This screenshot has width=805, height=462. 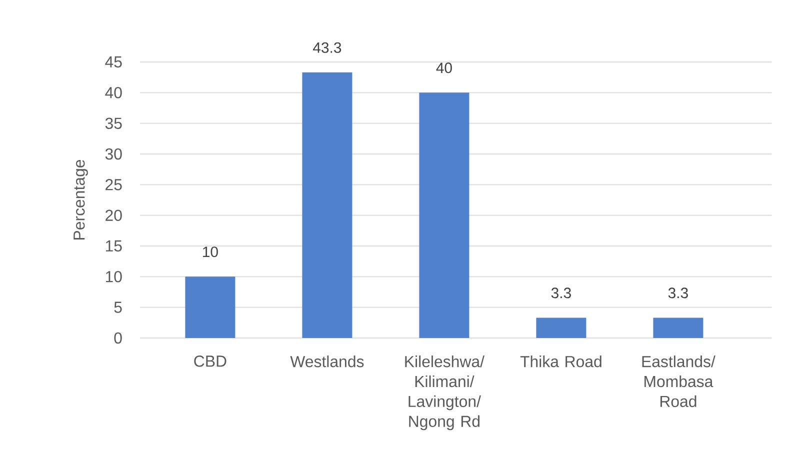 I want to click on y-tick-label: 5, so click(x=118, y=307).